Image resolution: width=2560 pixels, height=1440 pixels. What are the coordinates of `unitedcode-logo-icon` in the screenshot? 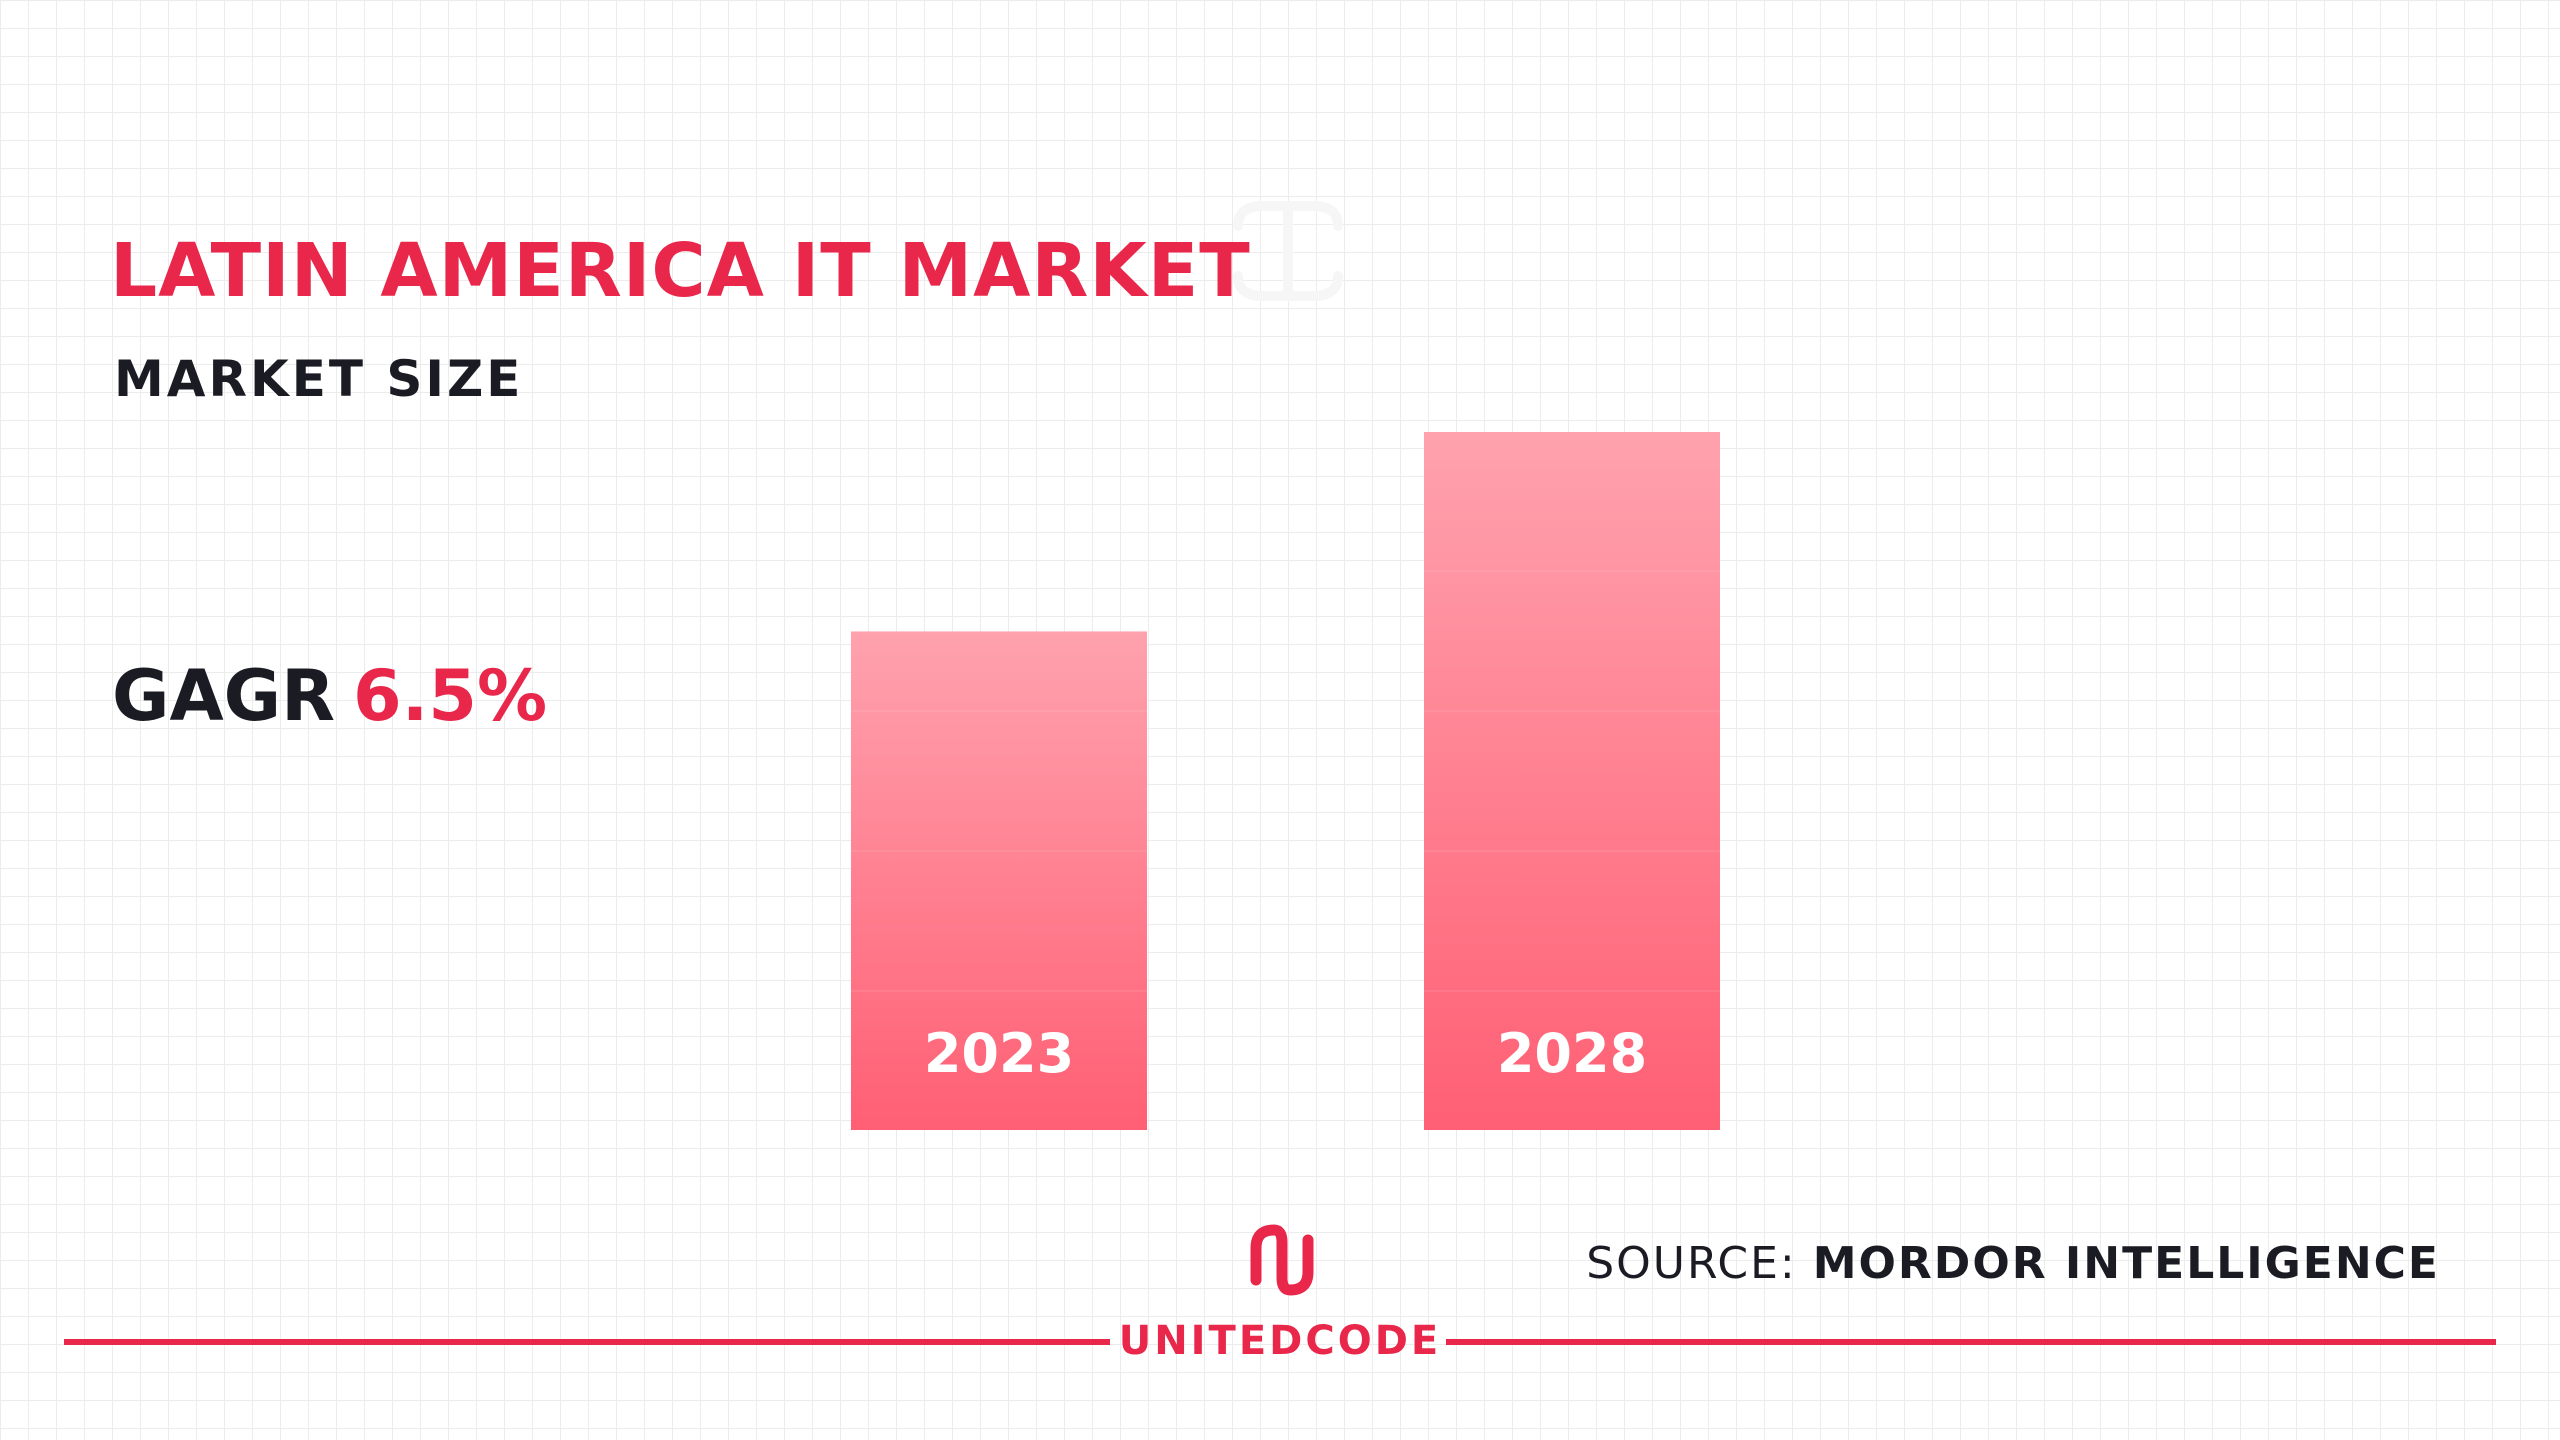 It's located at (1282, 1260).